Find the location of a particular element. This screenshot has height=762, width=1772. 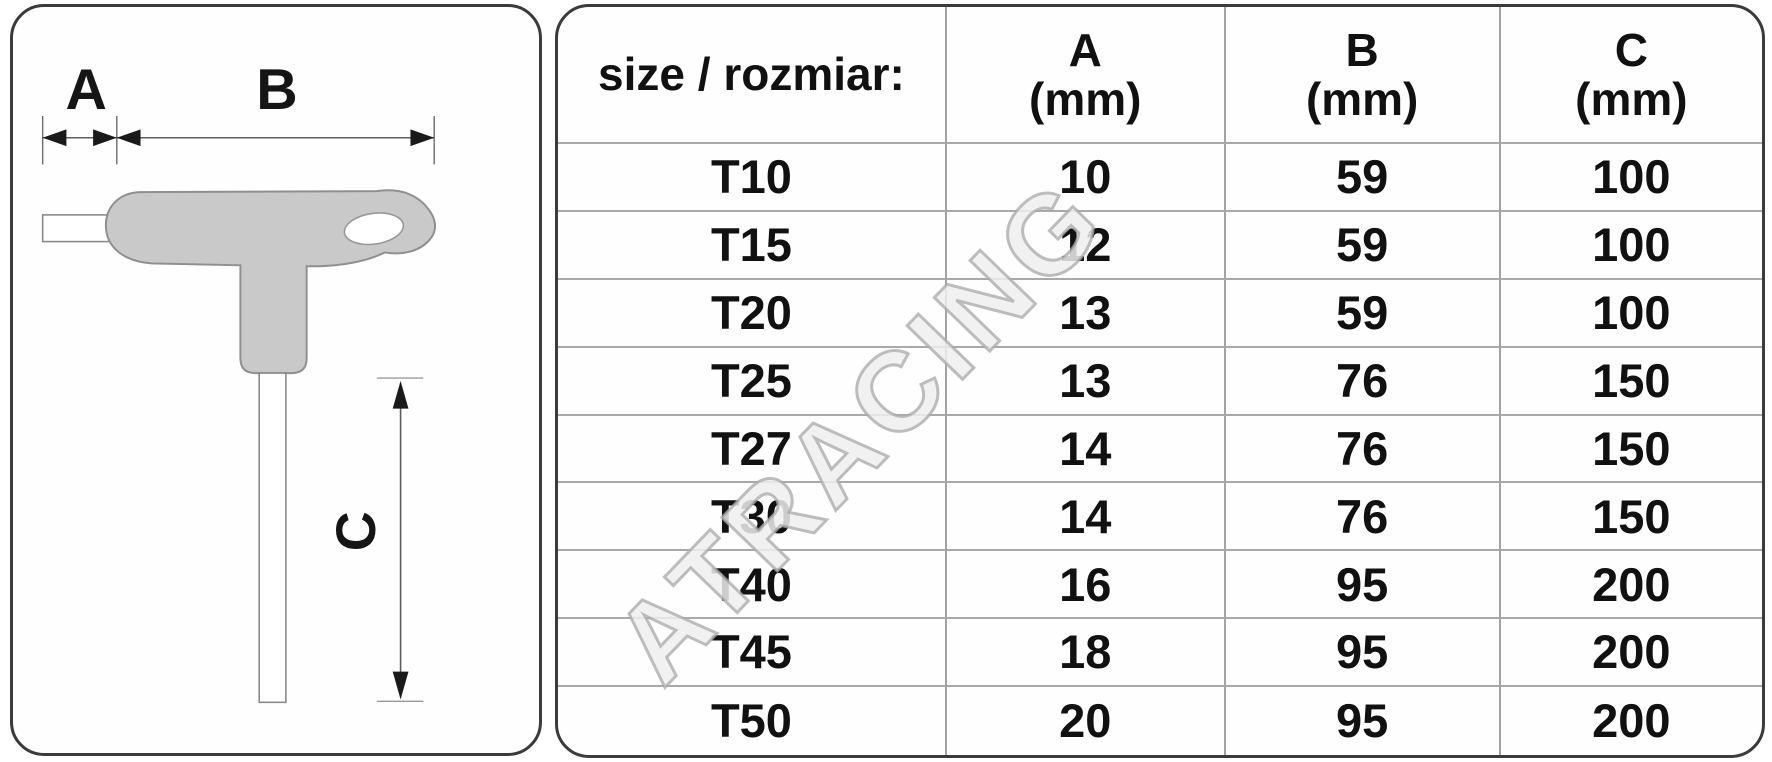

column-header-b-unit: (mm) is located at coordinates (1362, 98).